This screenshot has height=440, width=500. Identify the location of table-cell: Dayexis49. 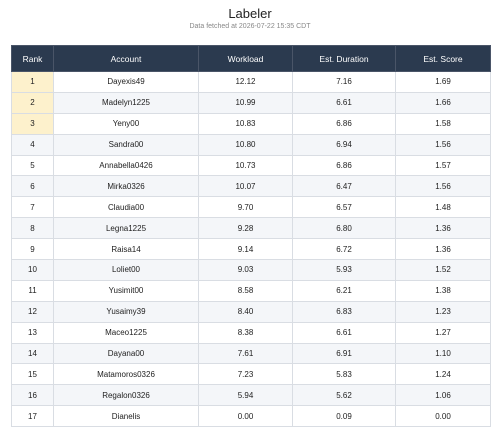
(126, 82).